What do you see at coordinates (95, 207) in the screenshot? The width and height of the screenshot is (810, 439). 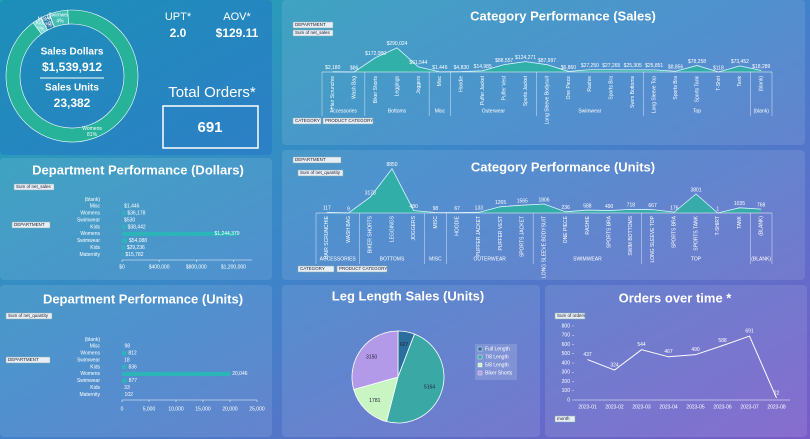 I see `y-tick-label: Misc` at bounding box center [95, 207].